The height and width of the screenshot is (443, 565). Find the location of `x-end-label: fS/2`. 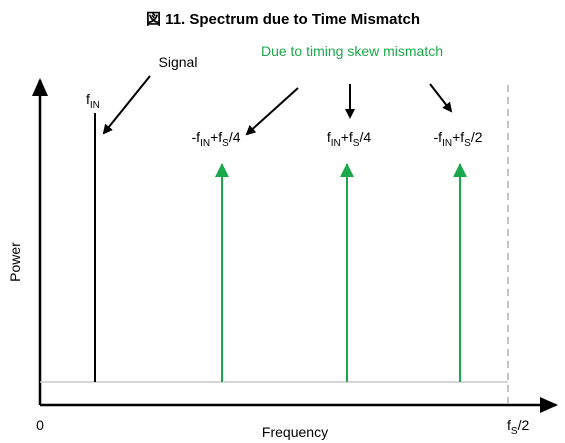

x-end-label: fS/2 is located at coordinates (518, 427).